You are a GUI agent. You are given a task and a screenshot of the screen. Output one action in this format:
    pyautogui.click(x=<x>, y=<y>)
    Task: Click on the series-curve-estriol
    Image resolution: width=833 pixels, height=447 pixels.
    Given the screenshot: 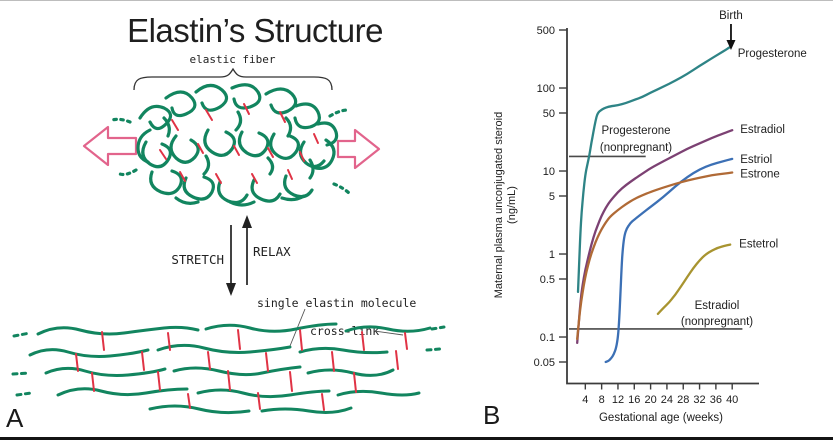 What is the action you would take?
    pyautogui.click(x=669, y=260)
    